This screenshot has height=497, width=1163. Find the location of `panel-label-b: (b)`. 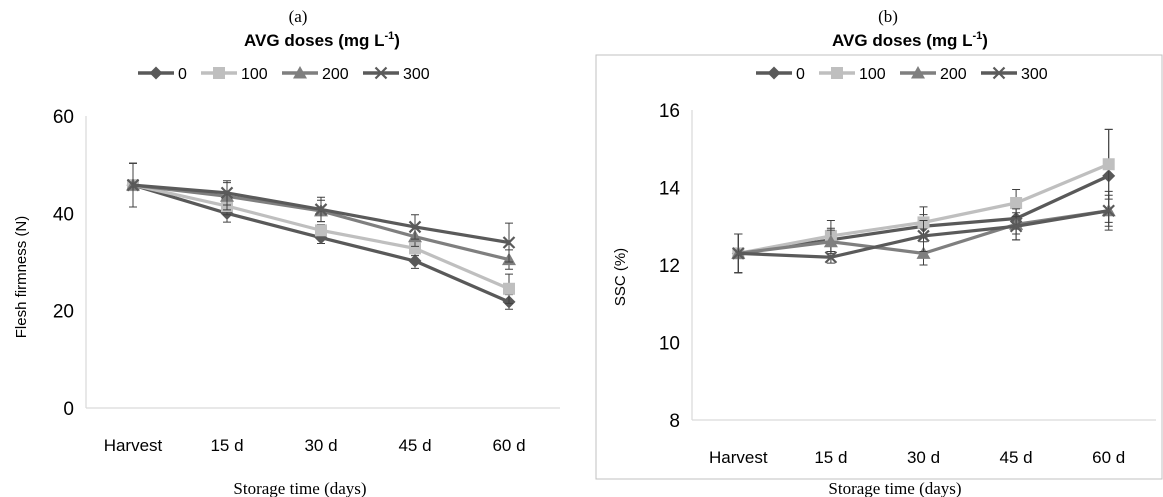

panel-label-b: (b) is located at coordinates (888, 16).